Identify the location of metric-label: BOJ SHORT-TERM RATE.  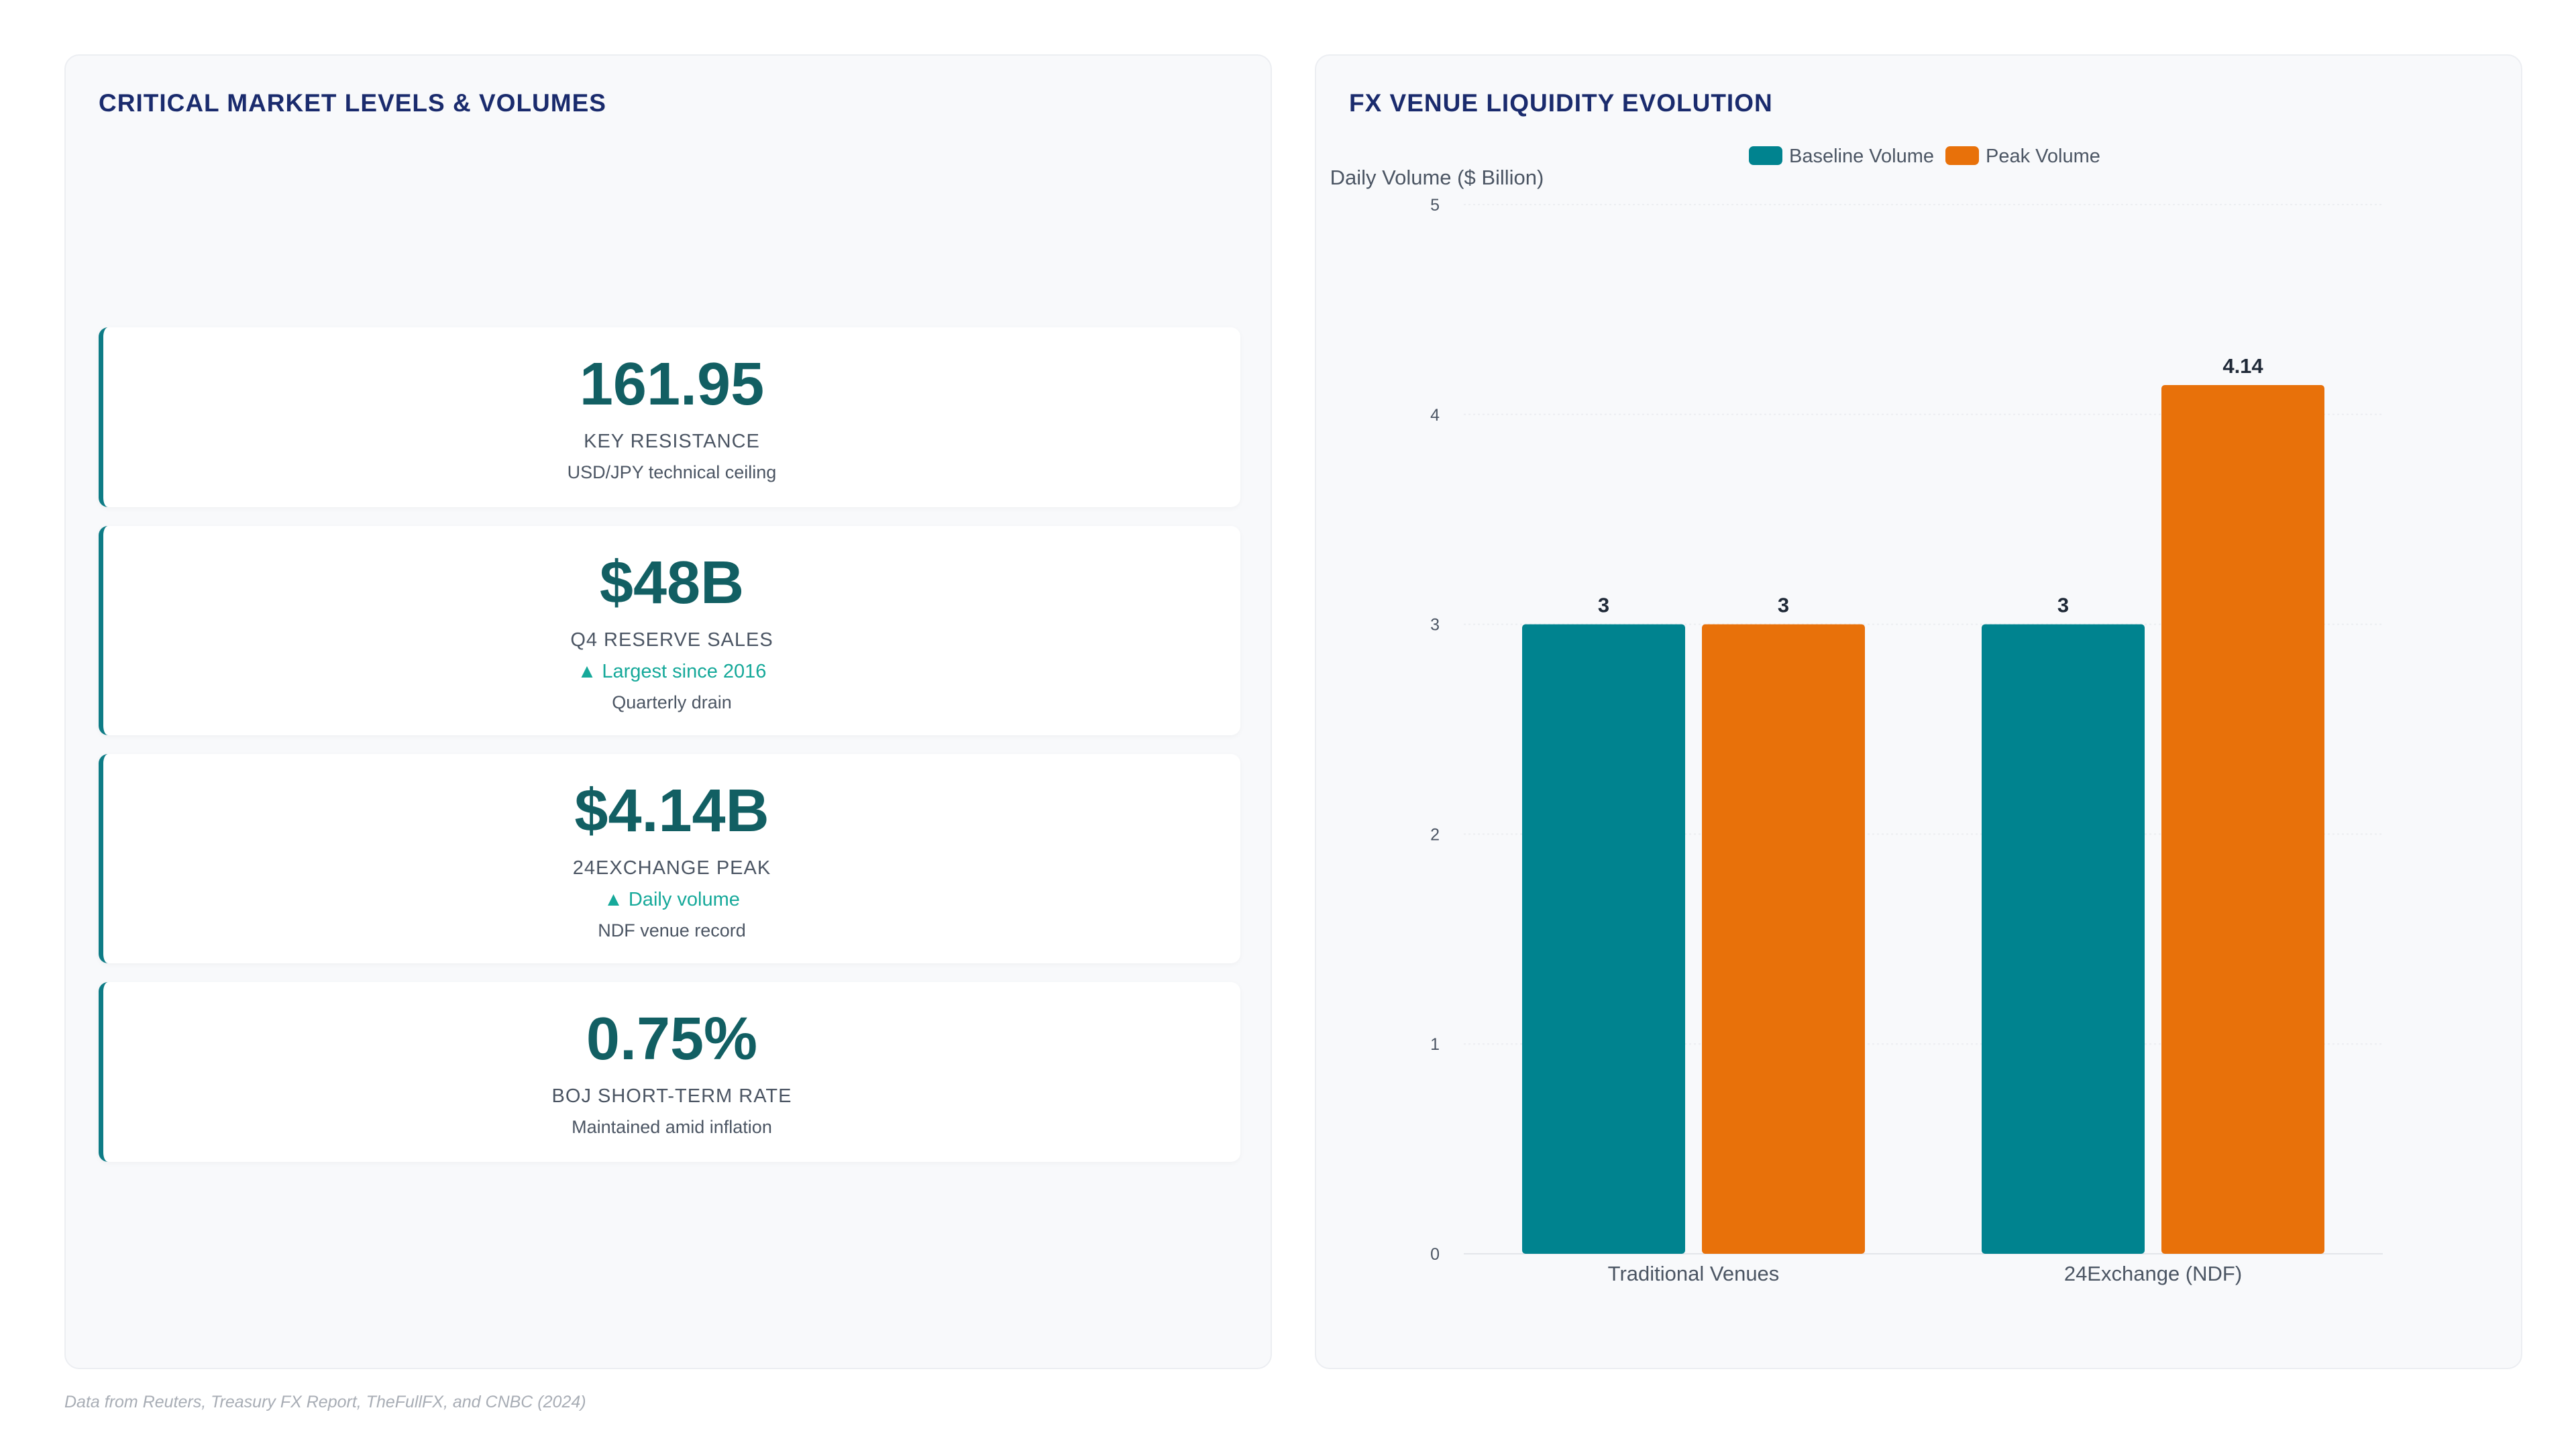
(671, 1096).